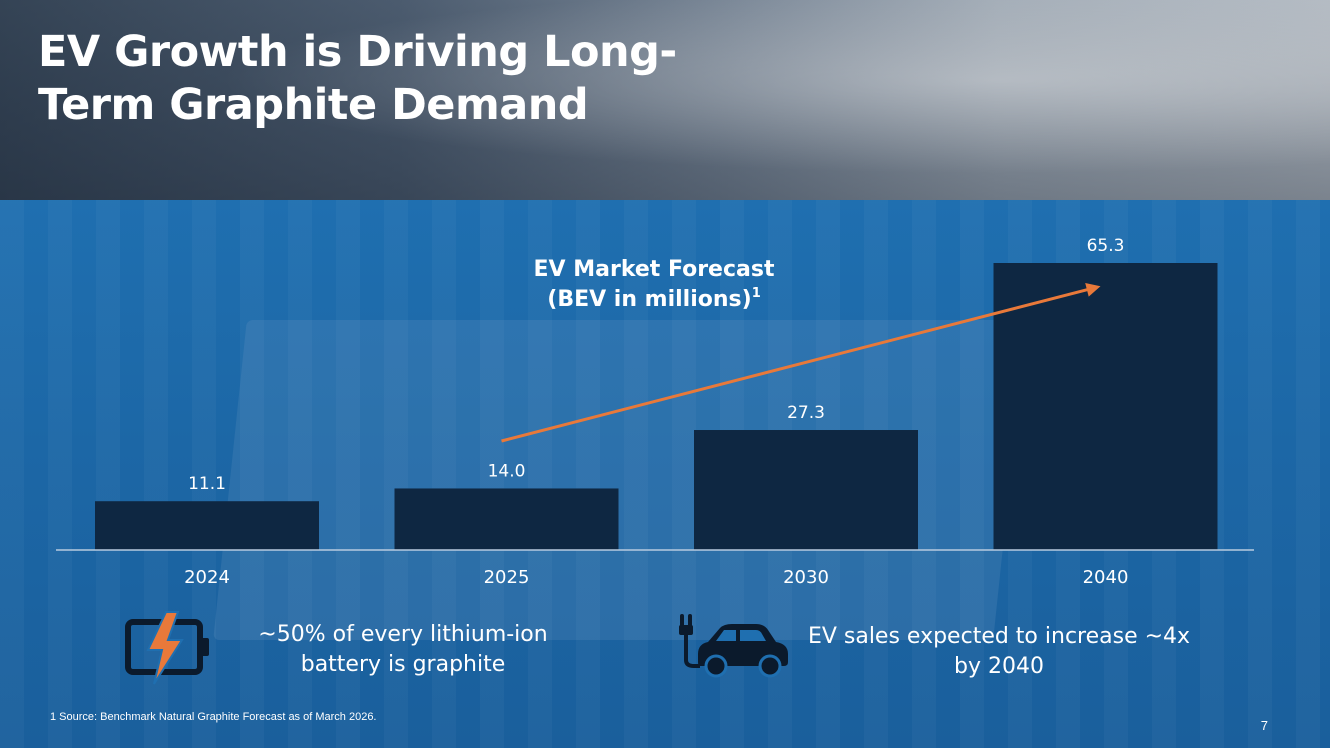 The width and height of the screenshot is (1330, 748). I want to click on tick-label-2040: 2040, so click(1106, 577).